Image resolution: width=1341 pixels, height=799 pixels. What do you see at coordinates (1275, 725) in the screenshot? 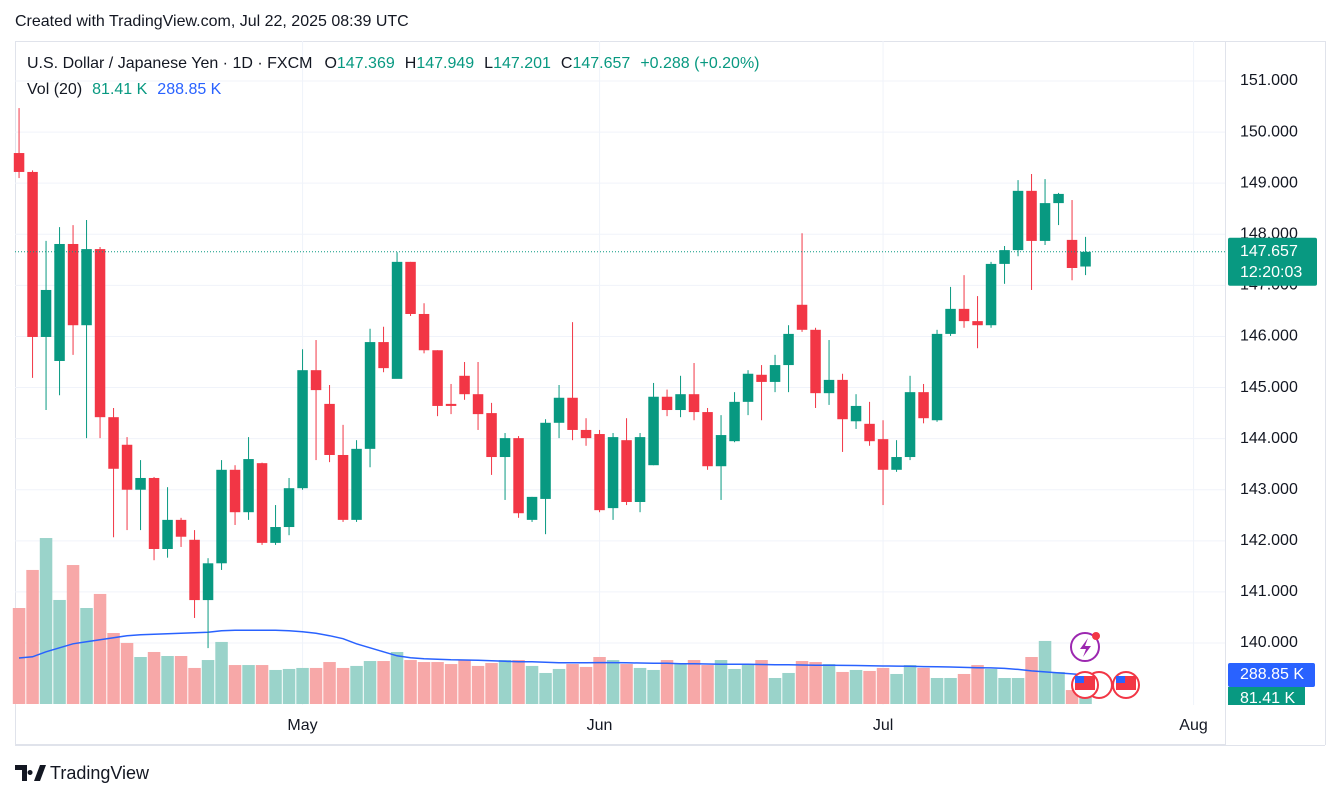
I see `date-axis-cover` at bounding box center [1275, 725].